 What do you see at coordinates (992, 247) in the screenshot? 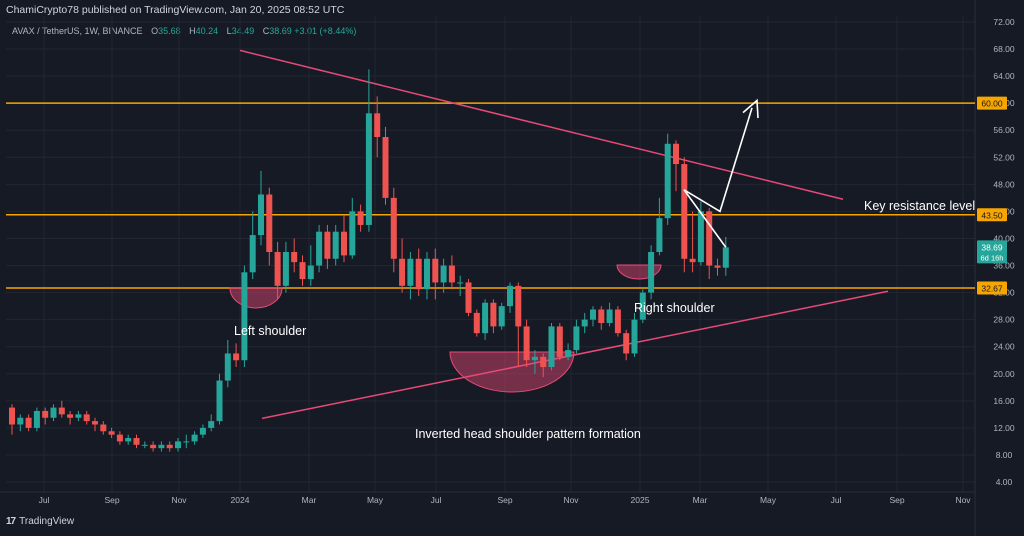
I see `last-price-text: 38.69` at bounding box center [992, 247].